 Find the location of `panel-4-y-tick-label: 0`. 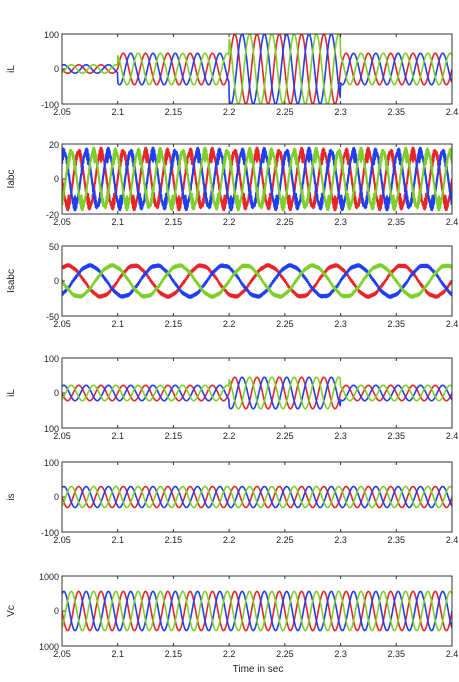

panel-4-y-tick-label: 0 is located at coordinates (56, 393).